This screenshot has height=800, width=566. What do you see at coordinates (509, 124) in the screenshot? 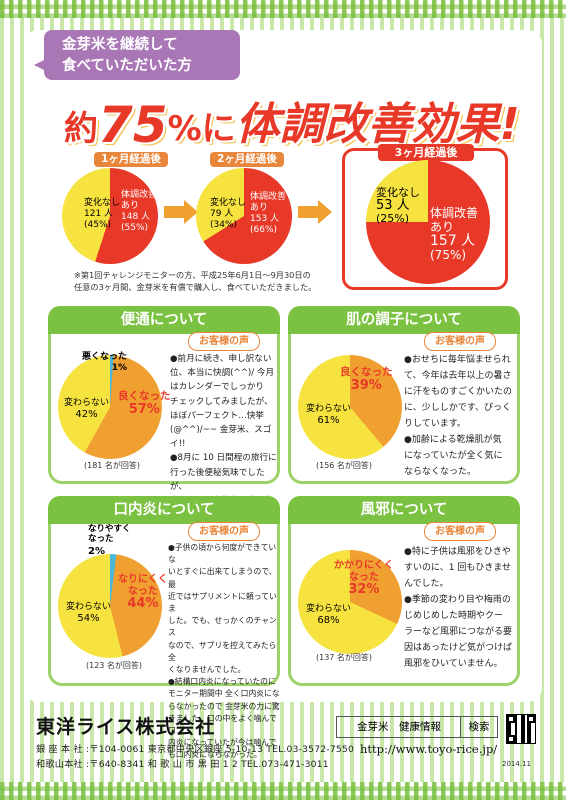
I see `headline-bang: !` at bounding box center [509, 124].